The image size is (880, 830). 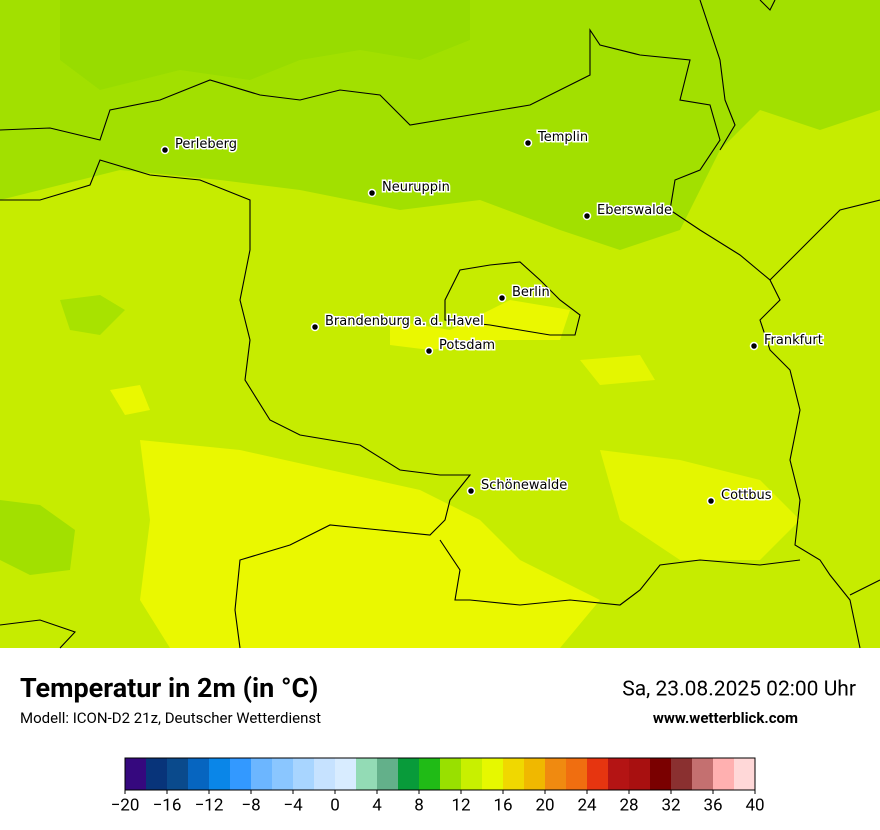 What do you see at coordinates (167, 805) in the screenshot?
I see `colorbar-tick-label: −16` at bounding box center [167, 805].